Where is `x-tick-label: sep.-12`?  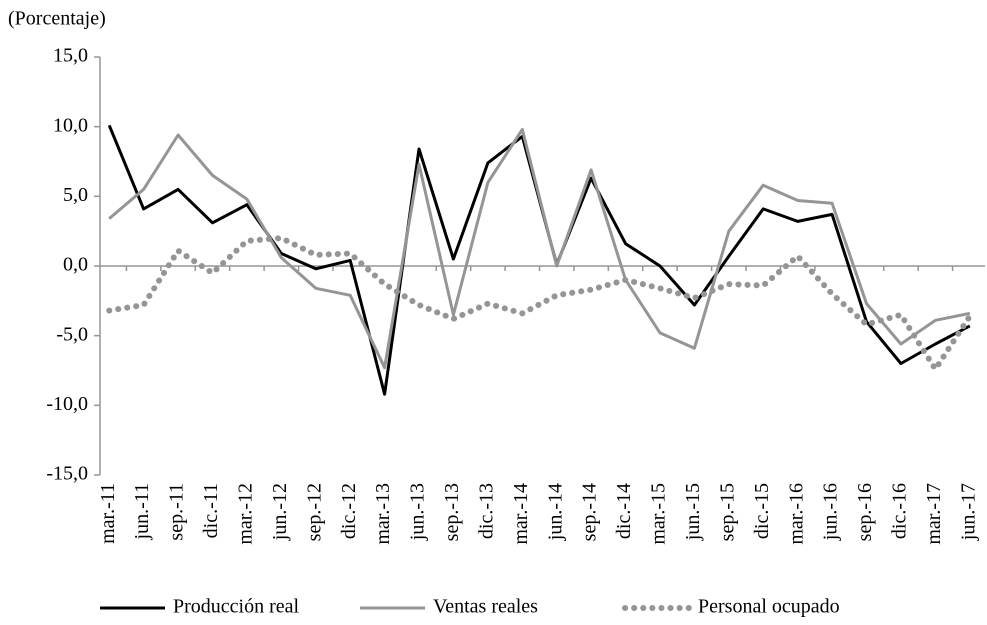 x-tick-label: sep.-12 is located at coordinates (314, 512).